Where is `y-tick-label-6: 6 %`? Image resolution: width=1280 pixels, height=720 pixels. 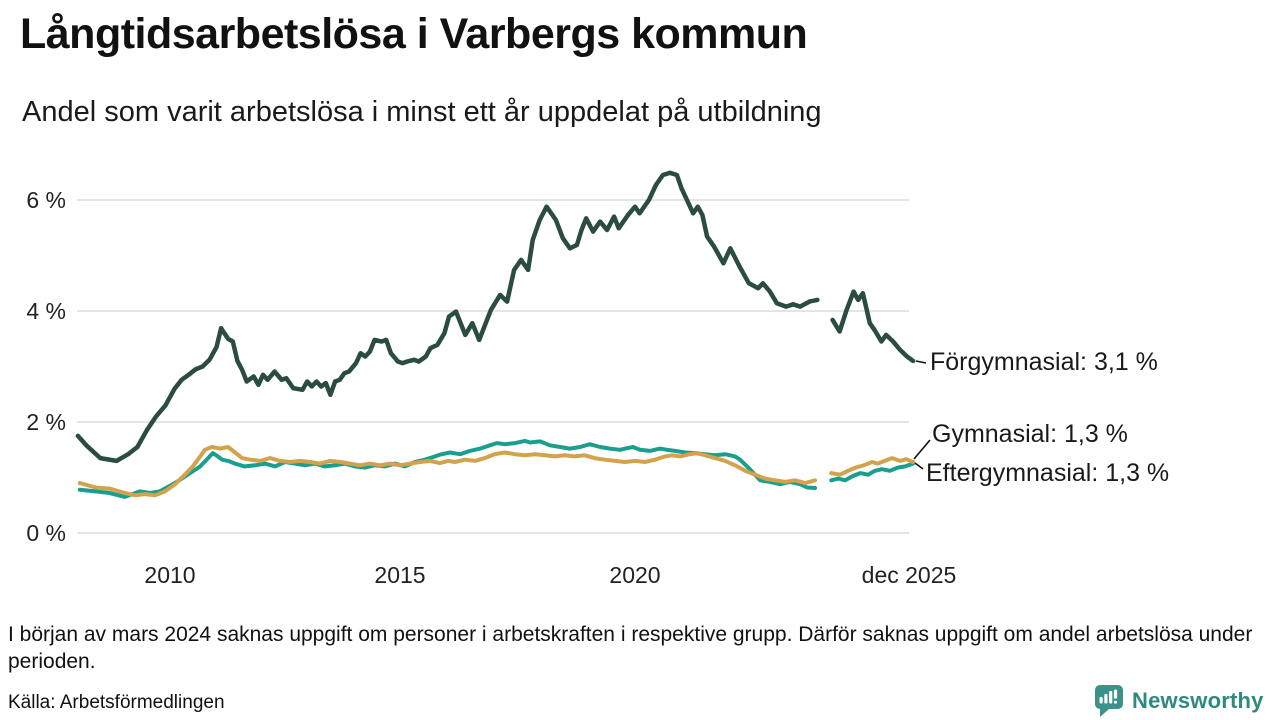 y-tick-label-6: 6 % is located at coordinates (46, 200).